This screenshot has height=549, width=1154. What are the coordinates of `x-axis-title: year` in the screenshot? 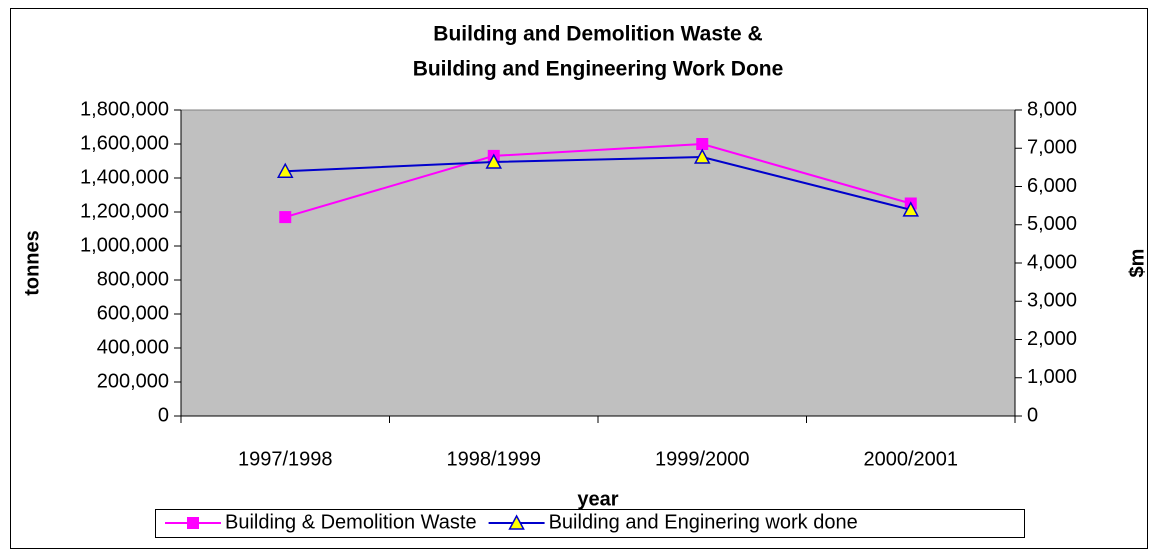 It's located at (597, 499).